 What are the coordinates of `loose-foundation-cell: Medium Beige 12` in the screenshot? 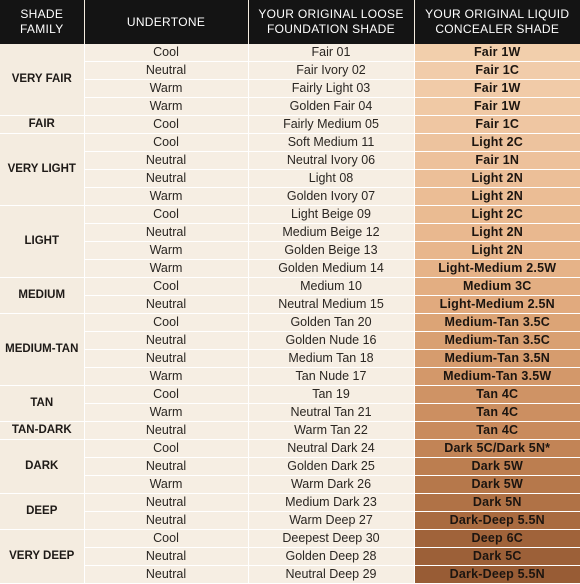 It's located at (331, 232).